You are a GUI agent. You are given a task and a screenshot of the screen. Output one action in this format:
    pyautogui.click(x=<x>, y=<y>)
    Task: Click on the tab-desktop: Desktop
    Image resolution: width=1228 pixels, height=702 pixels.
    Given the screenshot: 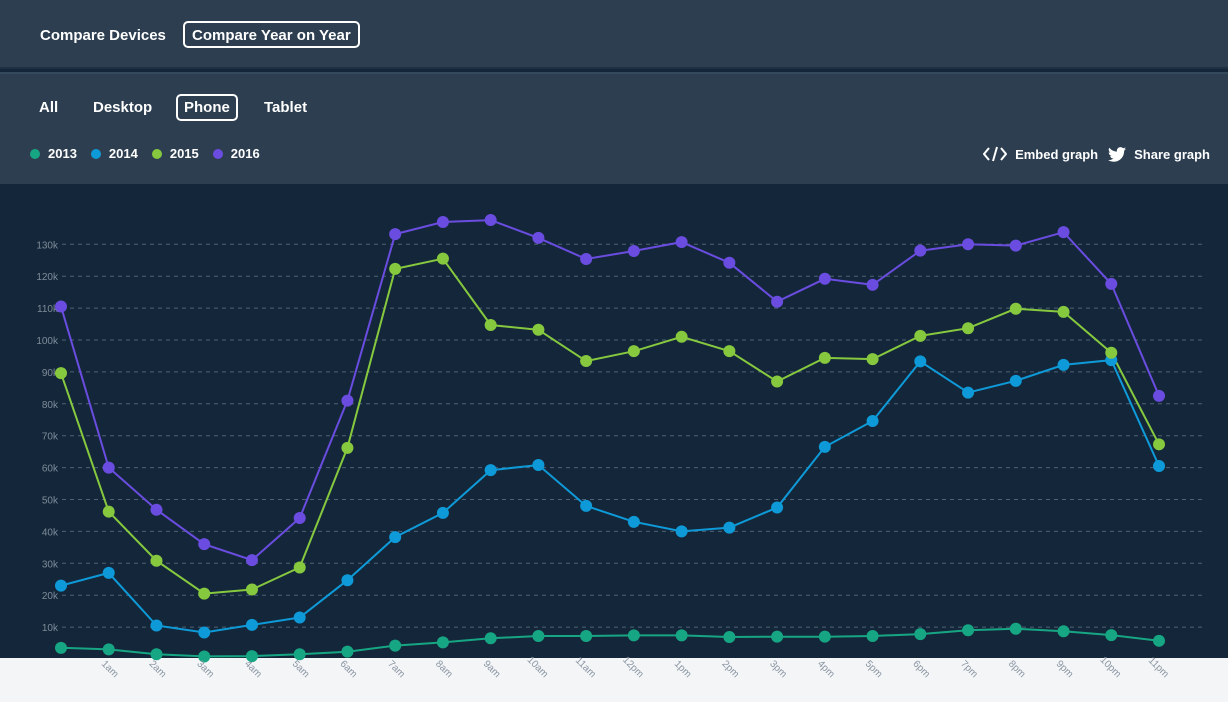 What is the action you would take?
    pyautogui.click(x=123, y=107)
    